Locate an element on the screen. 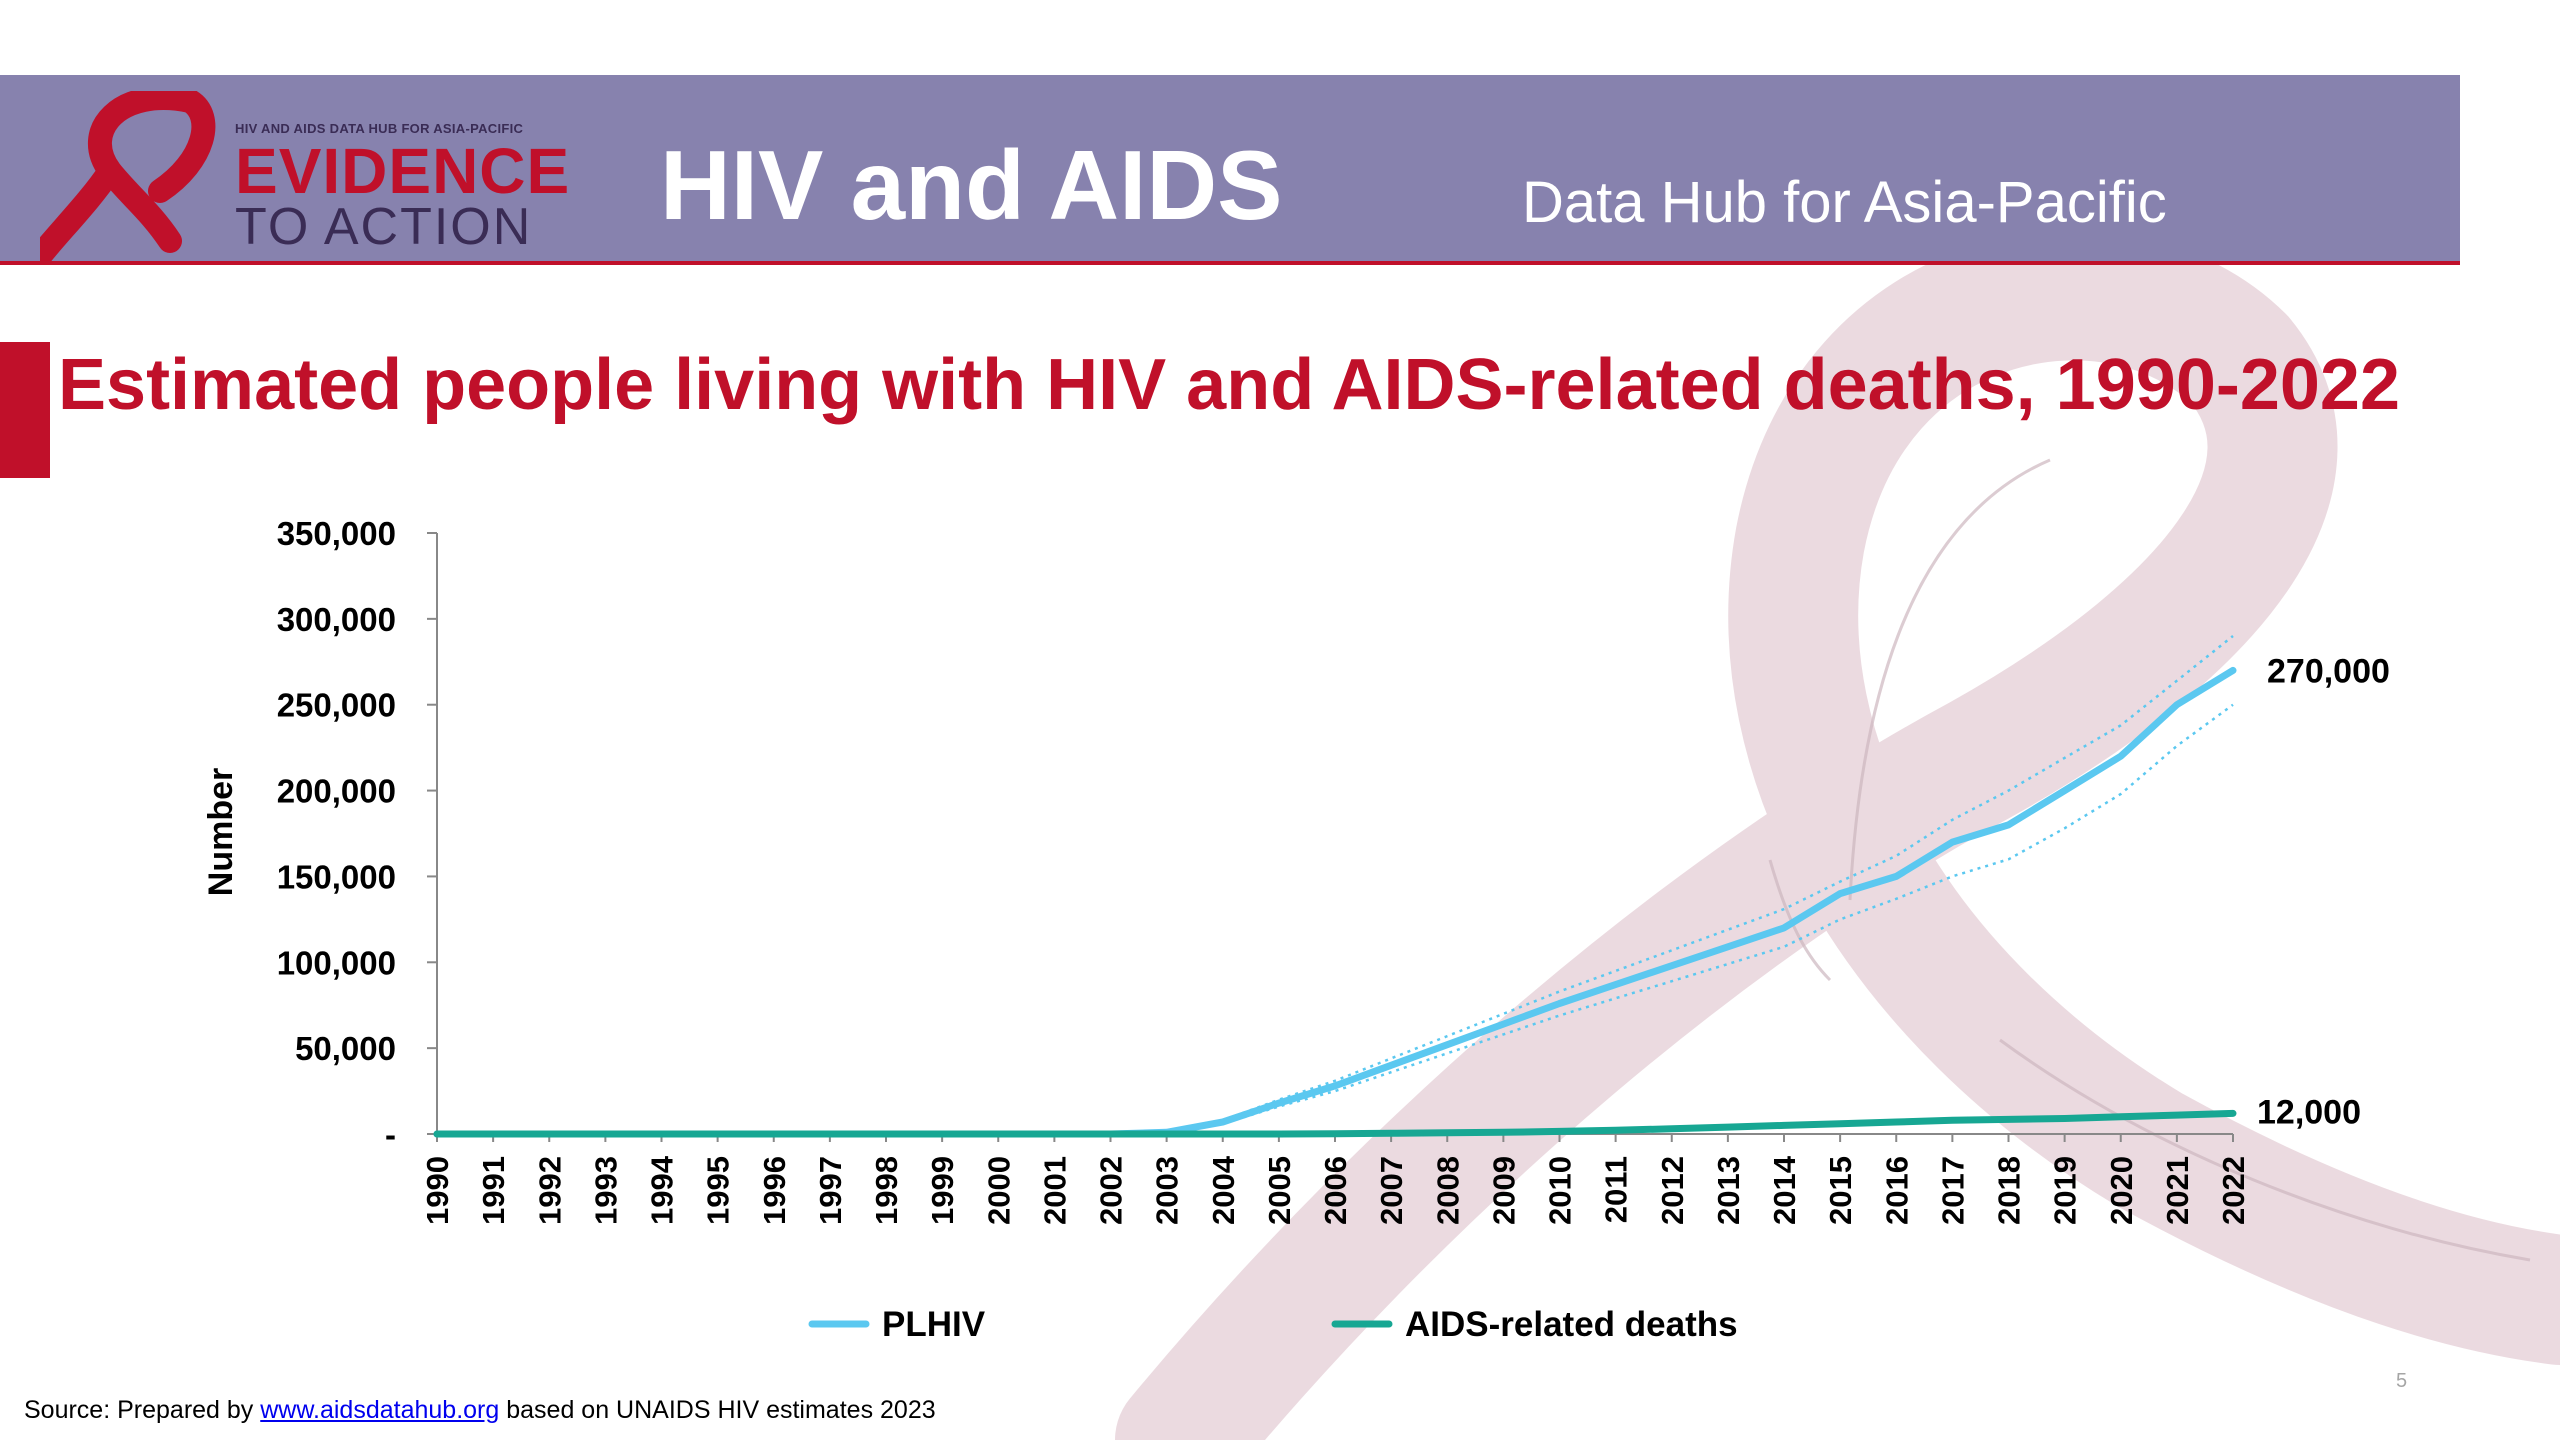  x-tick-label: 2019 is located at coordinates (2065, 1190).